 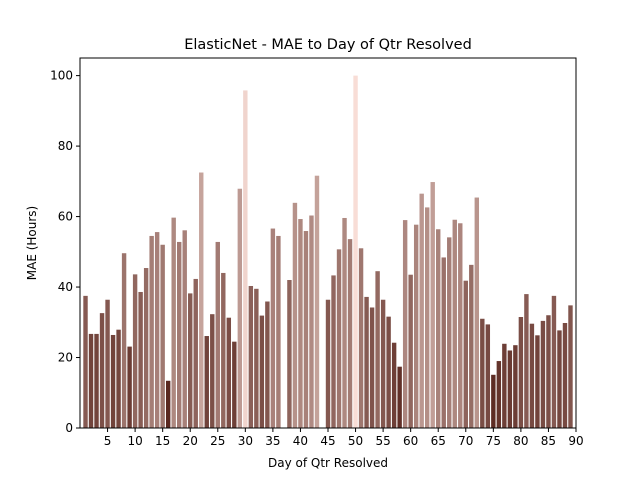 What do you see at coordinates (61, 76) in the screenshot?
I see `y-tick-label: 100` at bounding box center [61, 76].